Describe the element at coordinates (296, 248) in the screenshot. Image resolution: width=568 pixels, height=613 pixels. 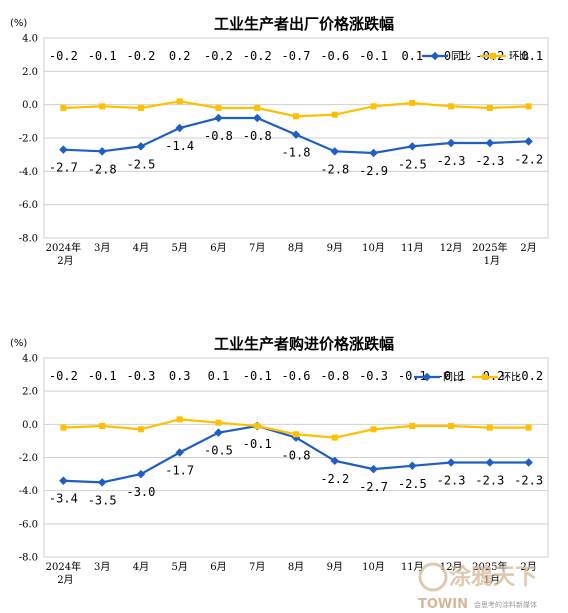
I see `x-tick-label: 8月` at that location.